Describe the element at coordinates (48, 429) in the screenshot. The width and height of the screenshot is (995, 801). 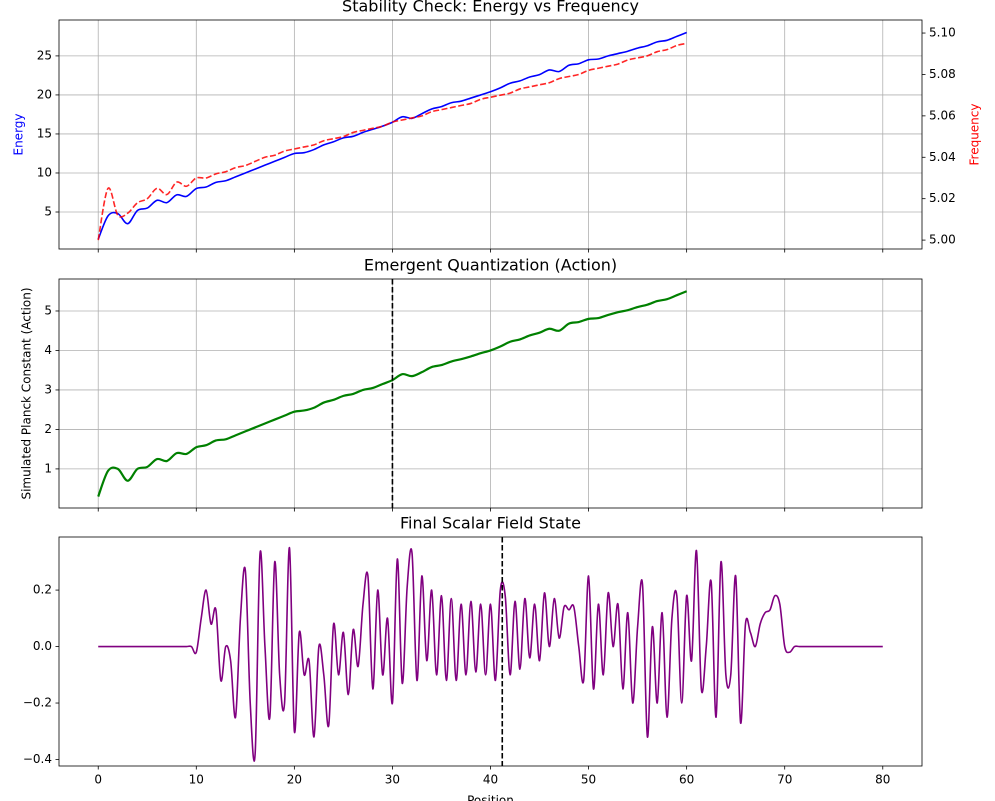
I see `y-tick-label: 2` at that location.